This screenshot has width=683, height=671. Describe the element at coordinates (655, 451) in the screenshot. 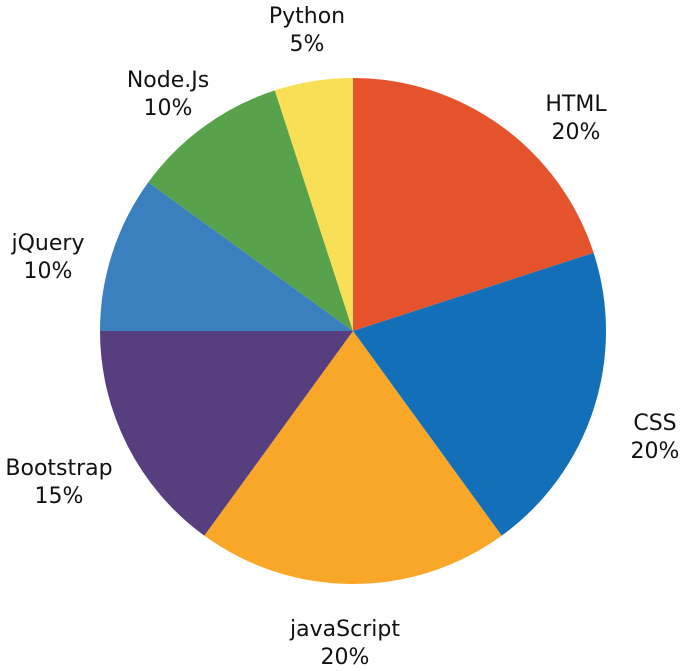

I see `slice-value-label-css: 20%` at that location.